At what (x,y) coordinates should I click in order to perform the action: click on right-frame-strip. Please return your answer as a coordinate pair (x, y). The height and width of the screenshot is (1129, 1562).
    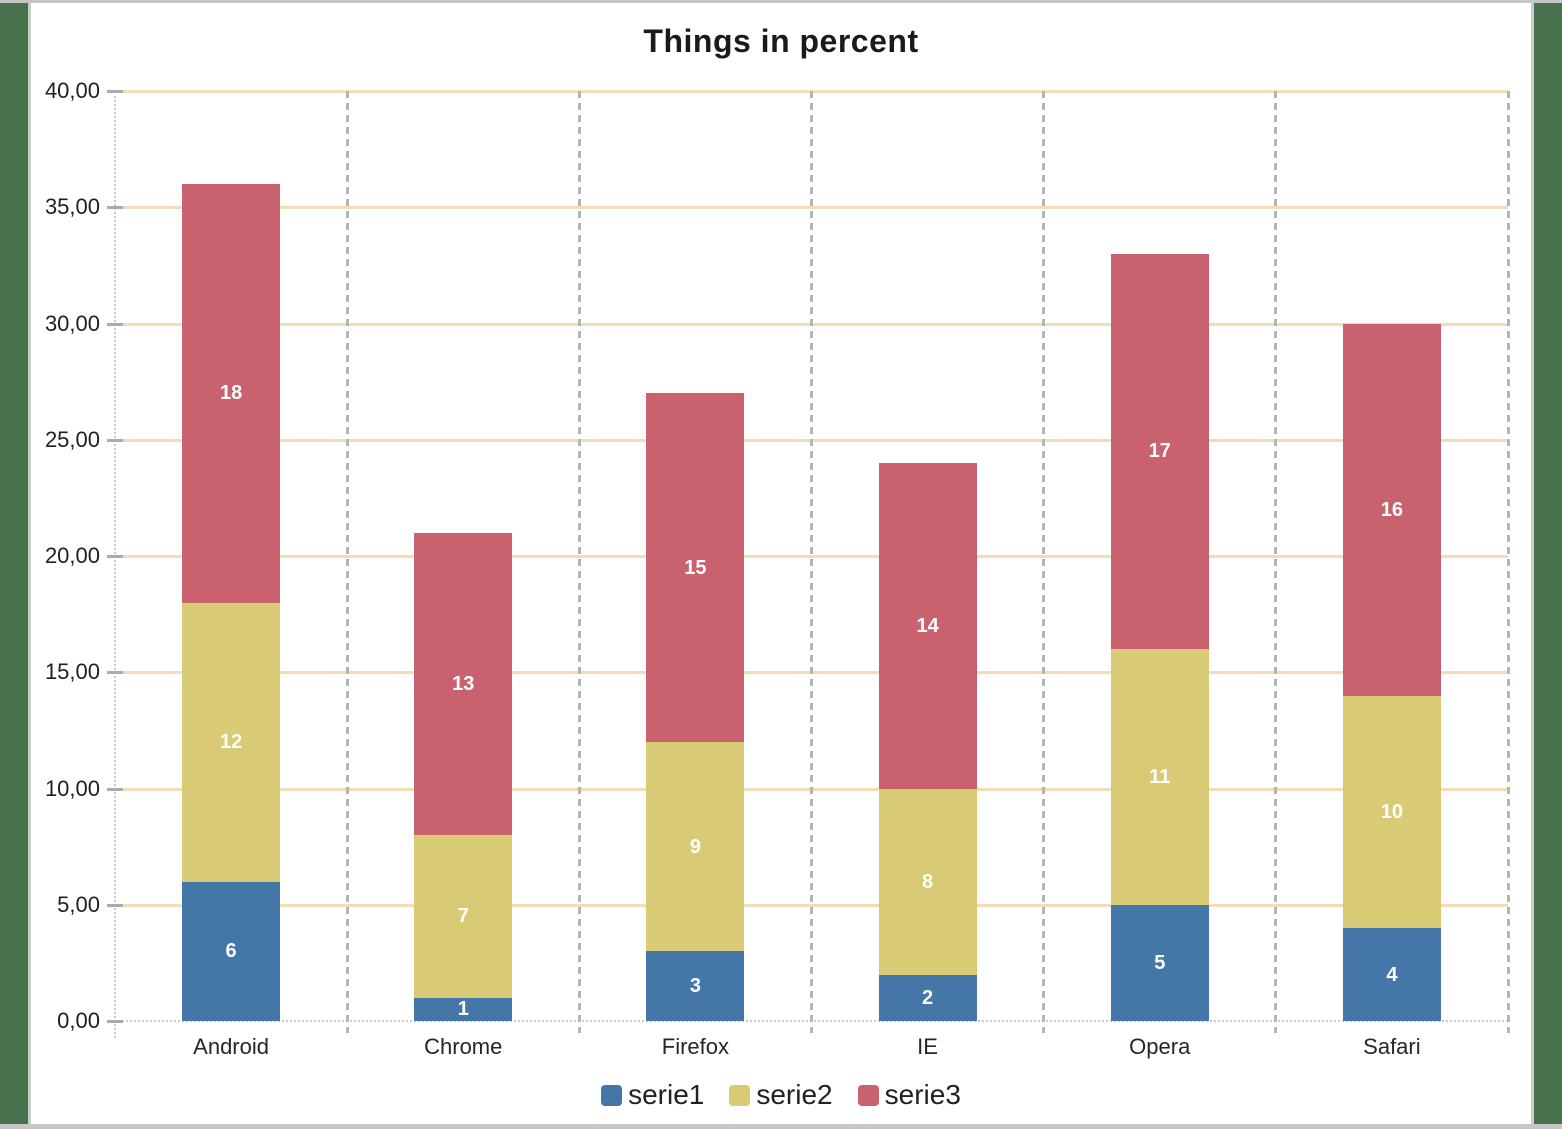
    Looking at the image, I should click on (1548, 563).